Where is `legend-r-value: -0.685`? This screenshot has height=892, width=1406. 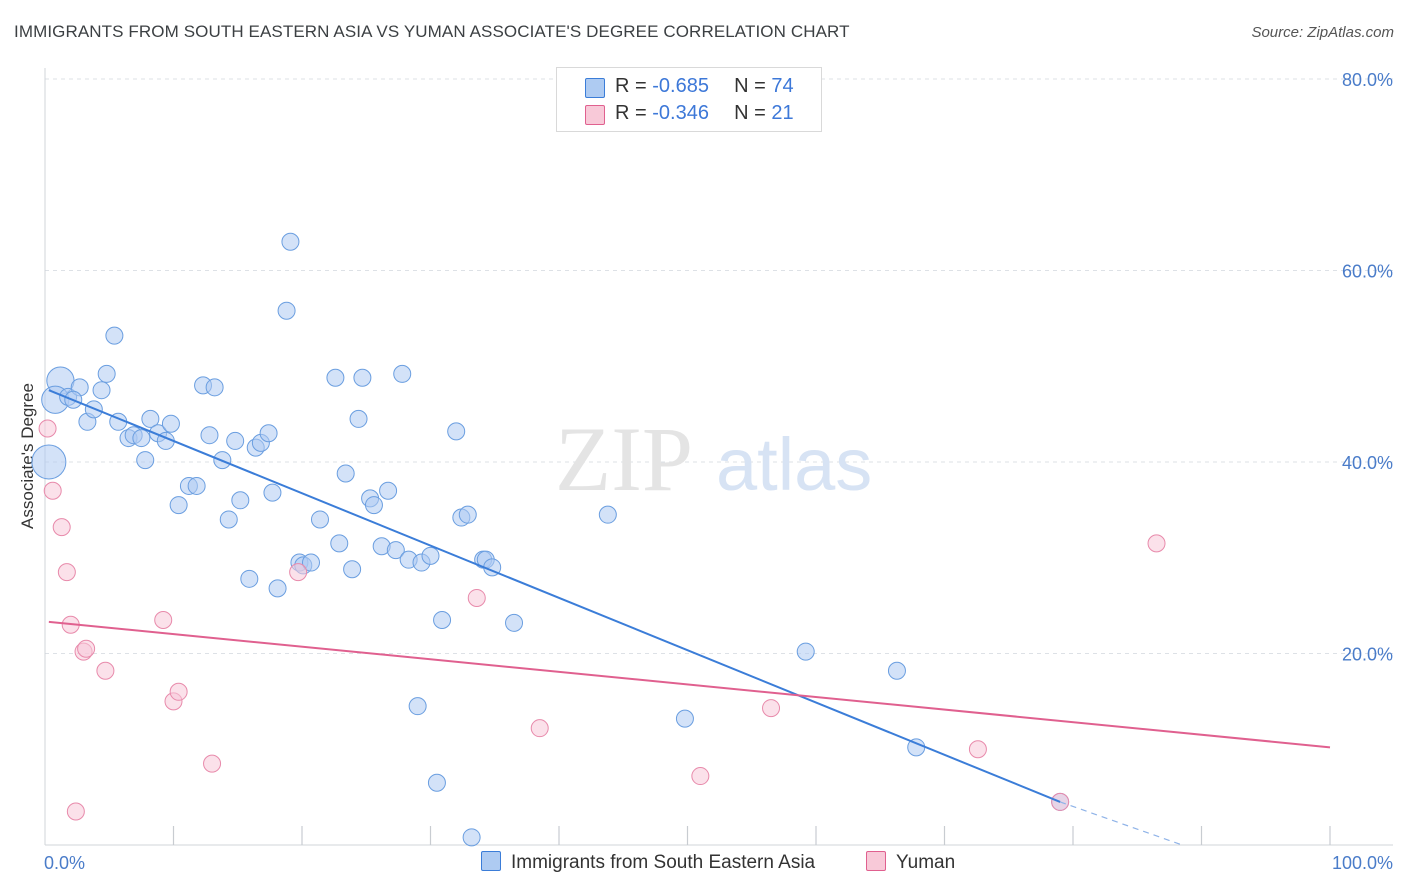
legend-r-value: -0.685 is located at coordinates (680, 86).